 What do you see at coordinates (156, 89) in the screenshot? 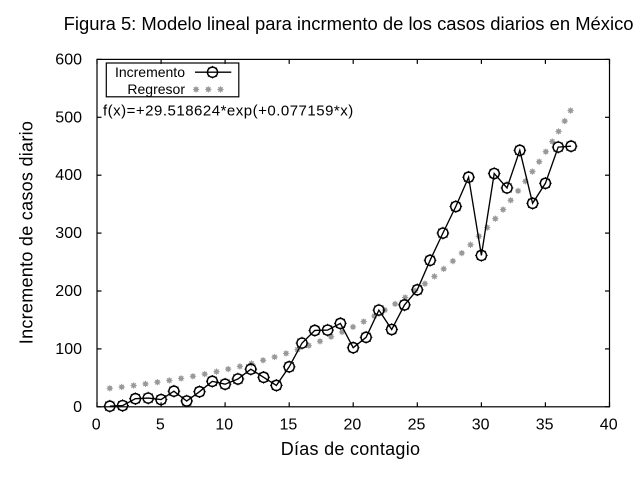
I see `svg-text: Regresor` at bounding box center [156, 89].